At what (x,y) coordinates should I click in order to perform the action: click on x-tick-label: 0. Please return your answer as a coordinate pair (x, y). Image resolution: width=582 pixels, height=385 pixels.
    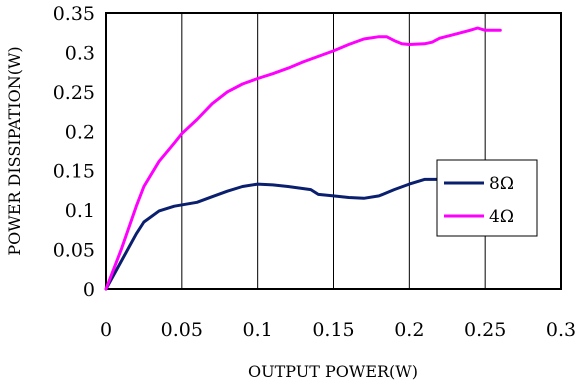
    Looking at the image, I should click on (106, 330).